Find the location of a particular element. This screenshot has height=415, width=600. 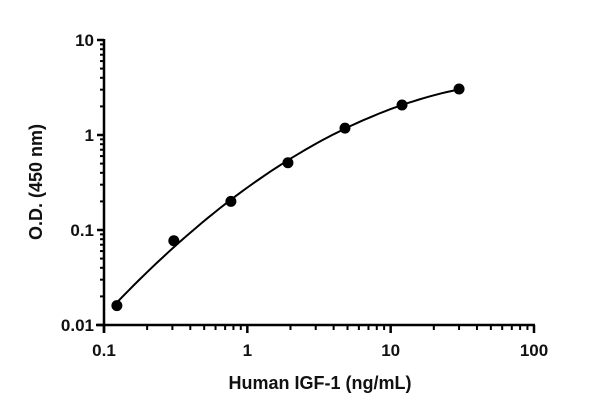

y-tick-label: 10 is located at coordinates (84, 40).